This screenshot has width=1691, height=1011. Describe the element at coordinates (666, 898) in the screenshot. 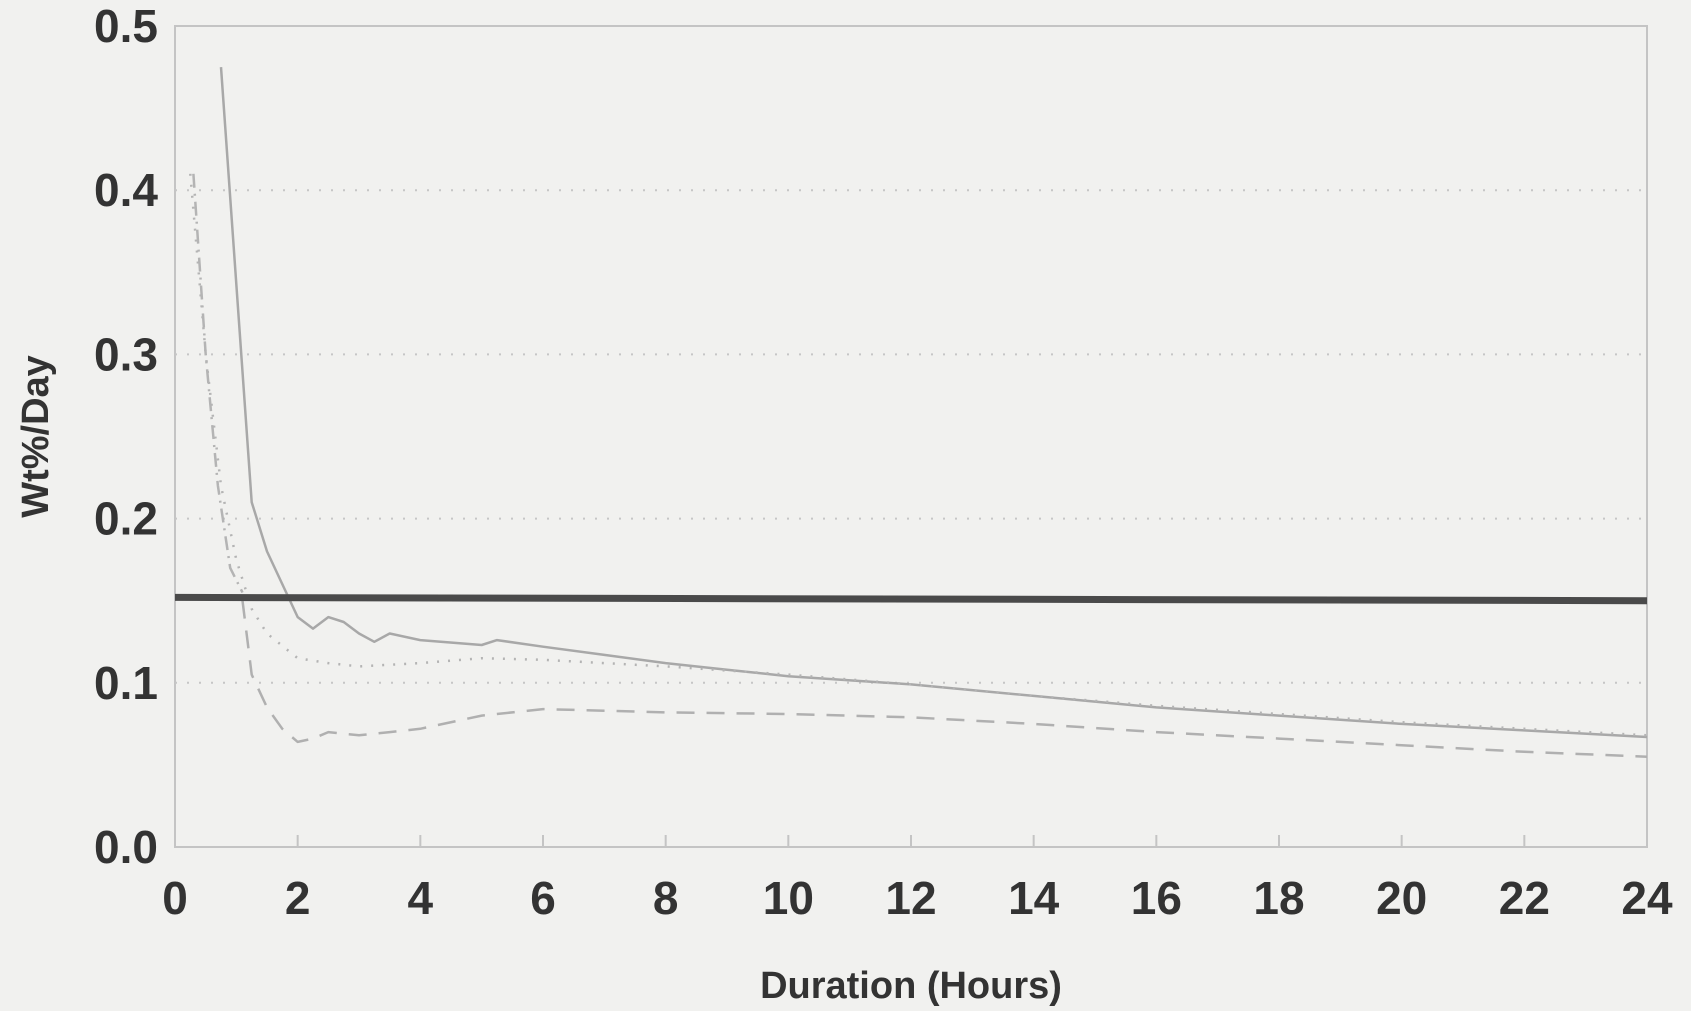

I see `x-tick-label-4: 8` at that location.